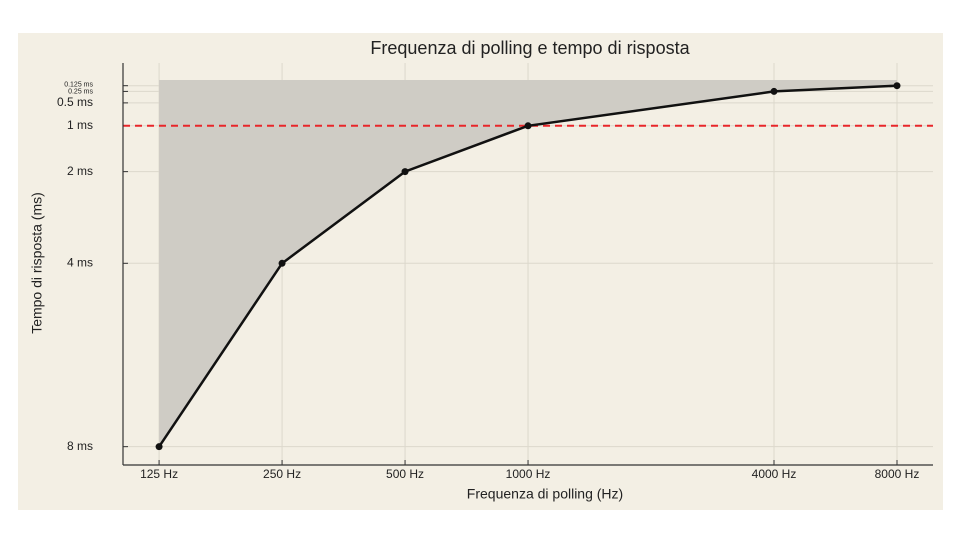  I want to click on y-tick-label: 8 ms, so click(80, 446).